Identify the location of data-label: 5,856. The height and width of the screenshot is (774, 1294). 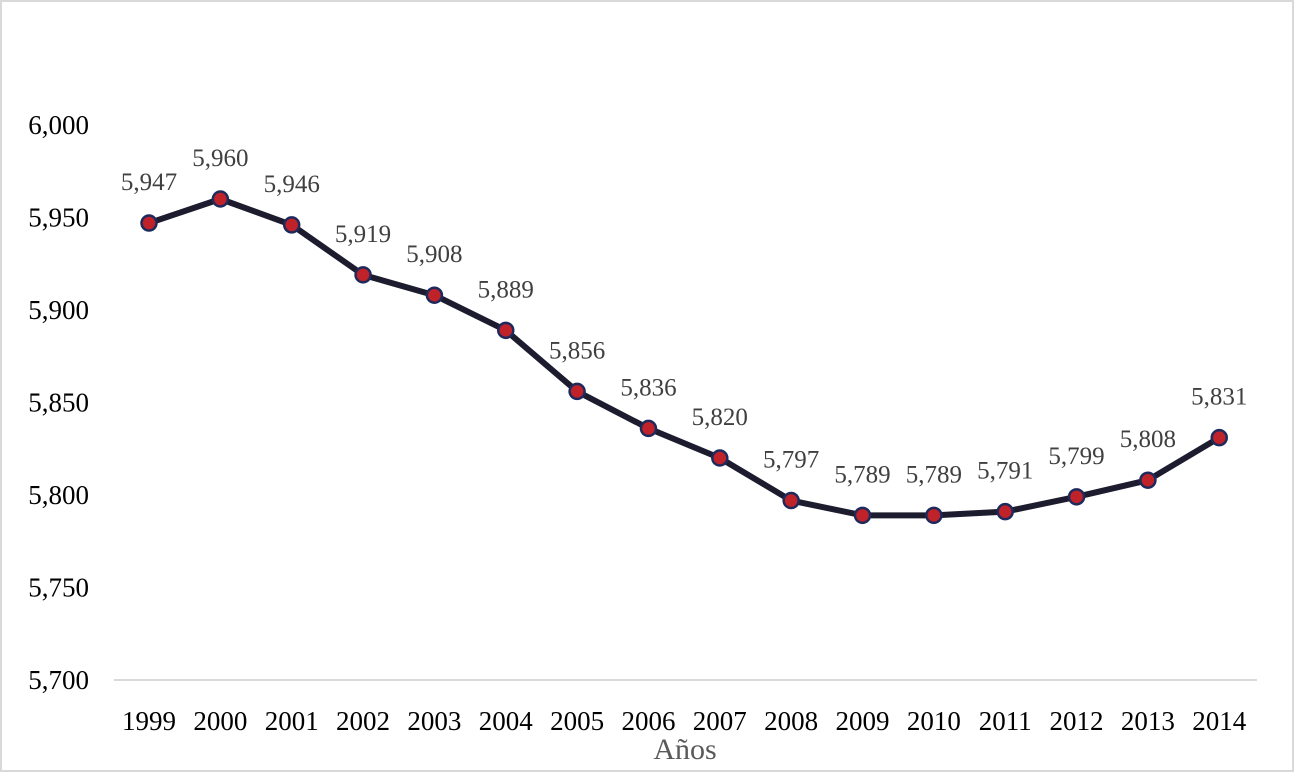
(577, 350).